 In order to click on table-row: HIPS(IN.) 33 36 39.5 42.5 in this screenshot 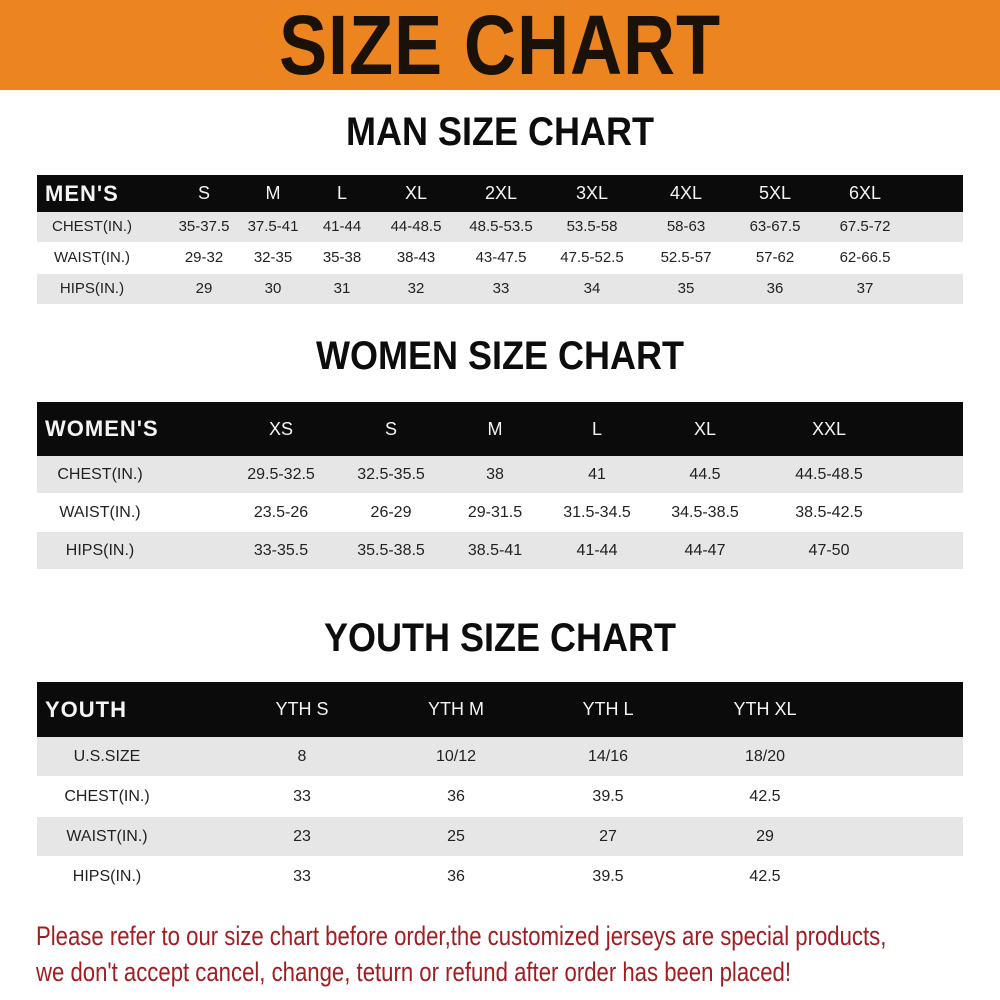, I will do `click(500, 876)`.